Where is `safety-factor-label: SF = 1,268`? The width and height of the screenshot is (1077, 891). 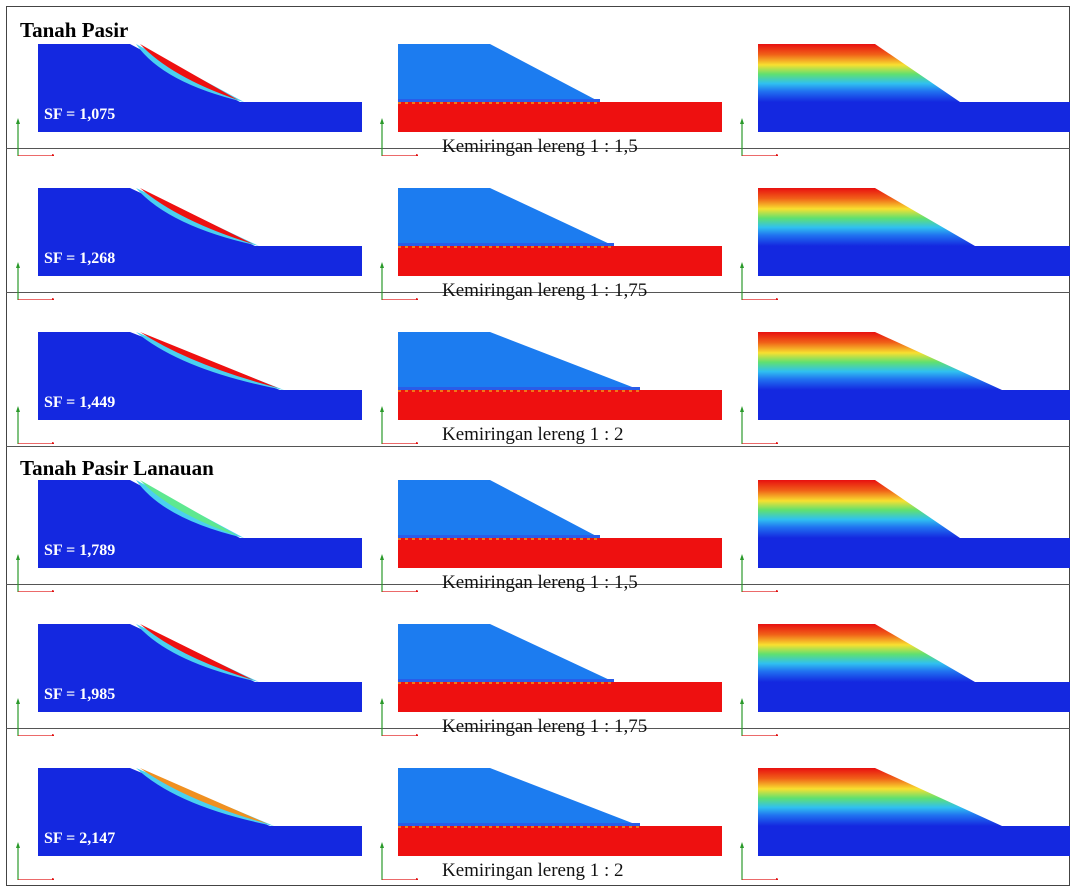 safety-factor-label: SF = 1,268 is located at coordinates (80, 258).